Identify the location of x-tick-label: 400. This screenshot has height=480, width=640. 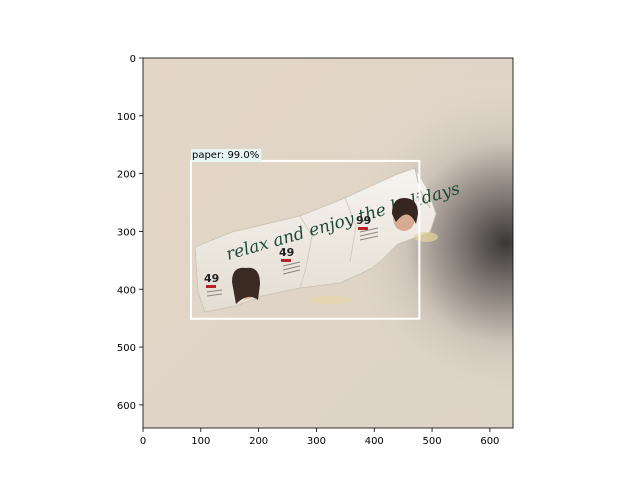
(374, 441).